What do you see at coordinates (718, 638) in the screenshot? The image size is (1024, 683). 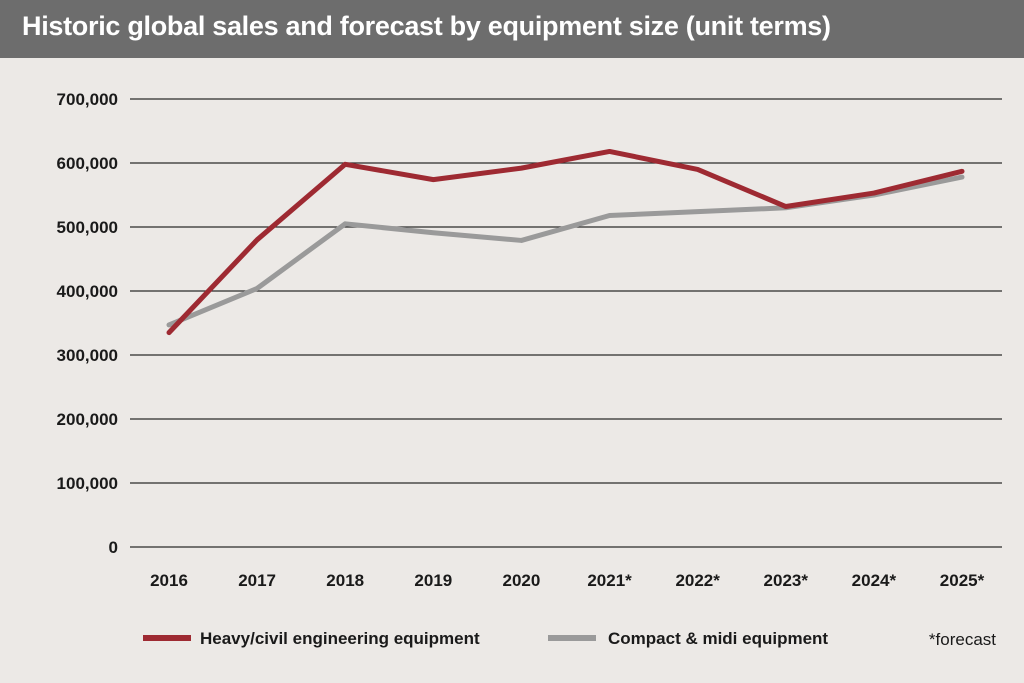 I see `legend-label: Compact & midi equipment` at bounding box center [718, 638].